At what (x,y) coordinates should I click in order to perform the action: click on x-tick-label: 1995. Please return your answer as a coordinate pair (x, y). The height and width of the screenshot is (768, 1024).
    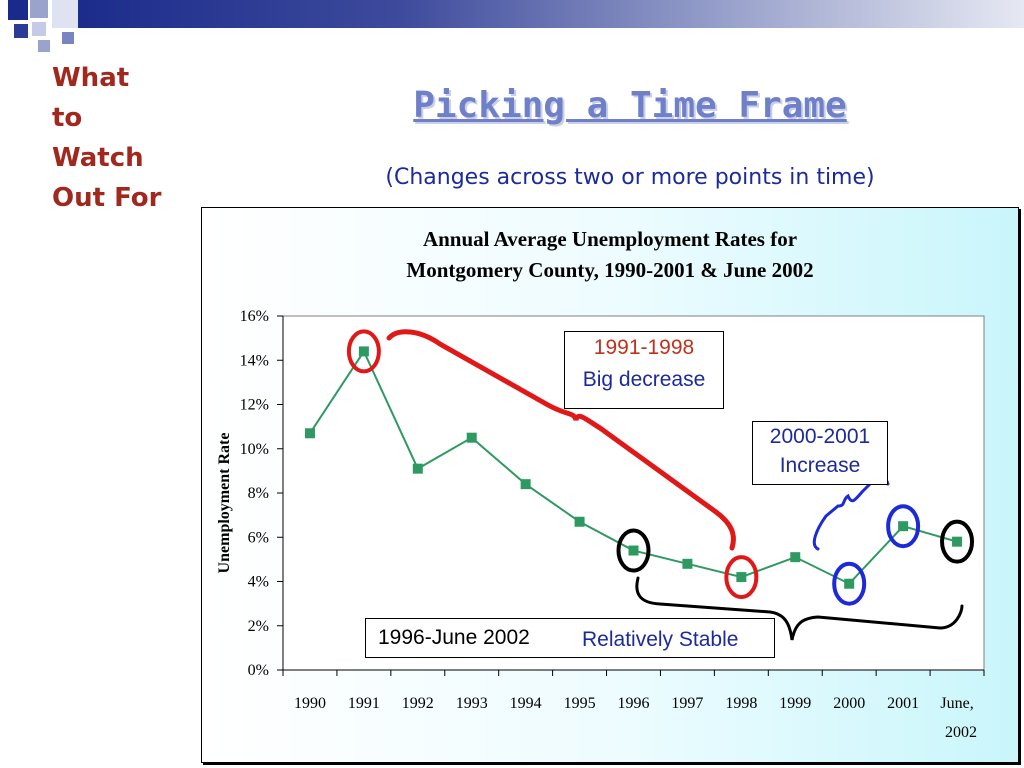
    Looking at the image, I should click on (580, 703).